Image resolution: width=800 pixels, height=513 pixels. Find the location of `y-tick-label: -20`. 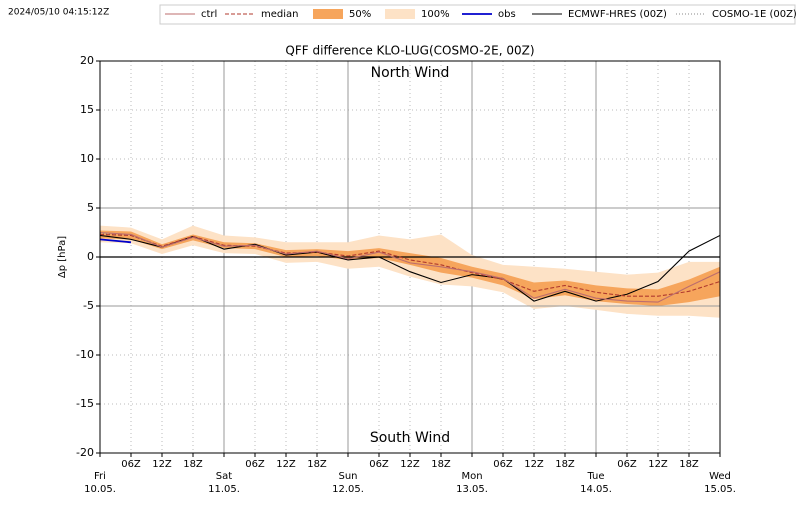

y-tick-label: -20 is located at coordinates (85, 452).